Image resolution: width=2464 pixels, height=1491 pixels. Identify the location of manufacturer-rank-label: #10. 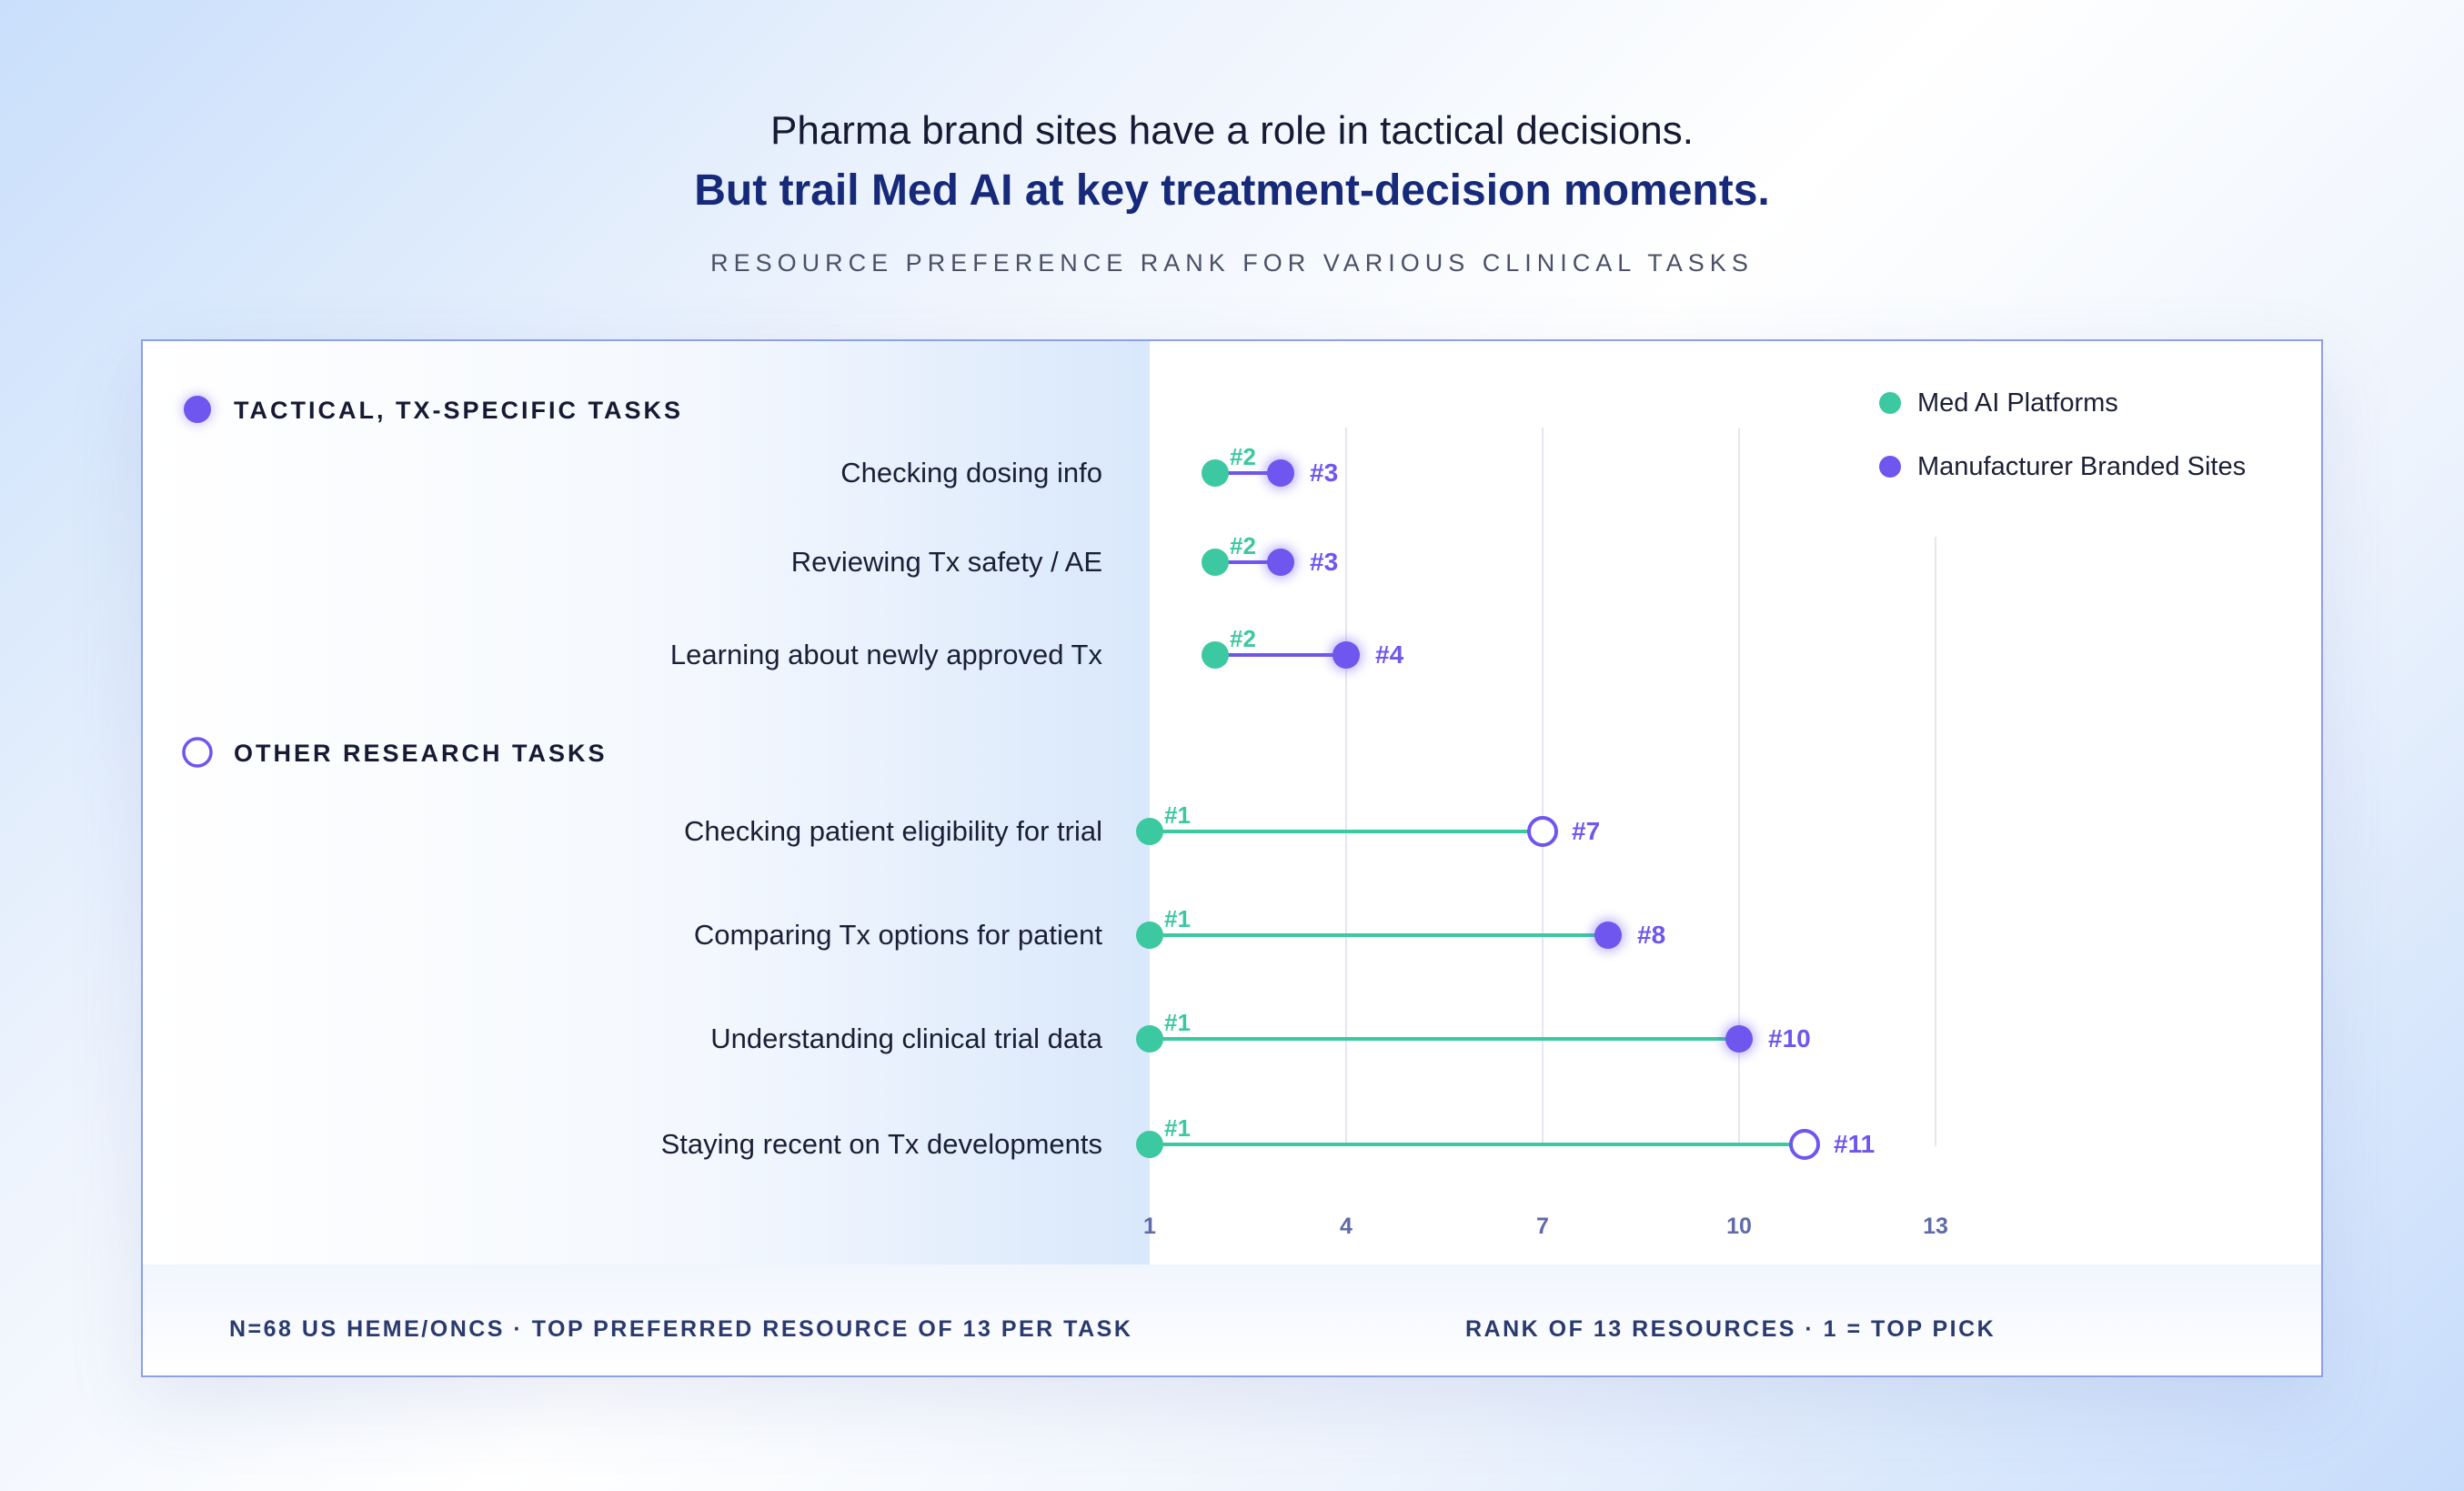
(1789, 1038).